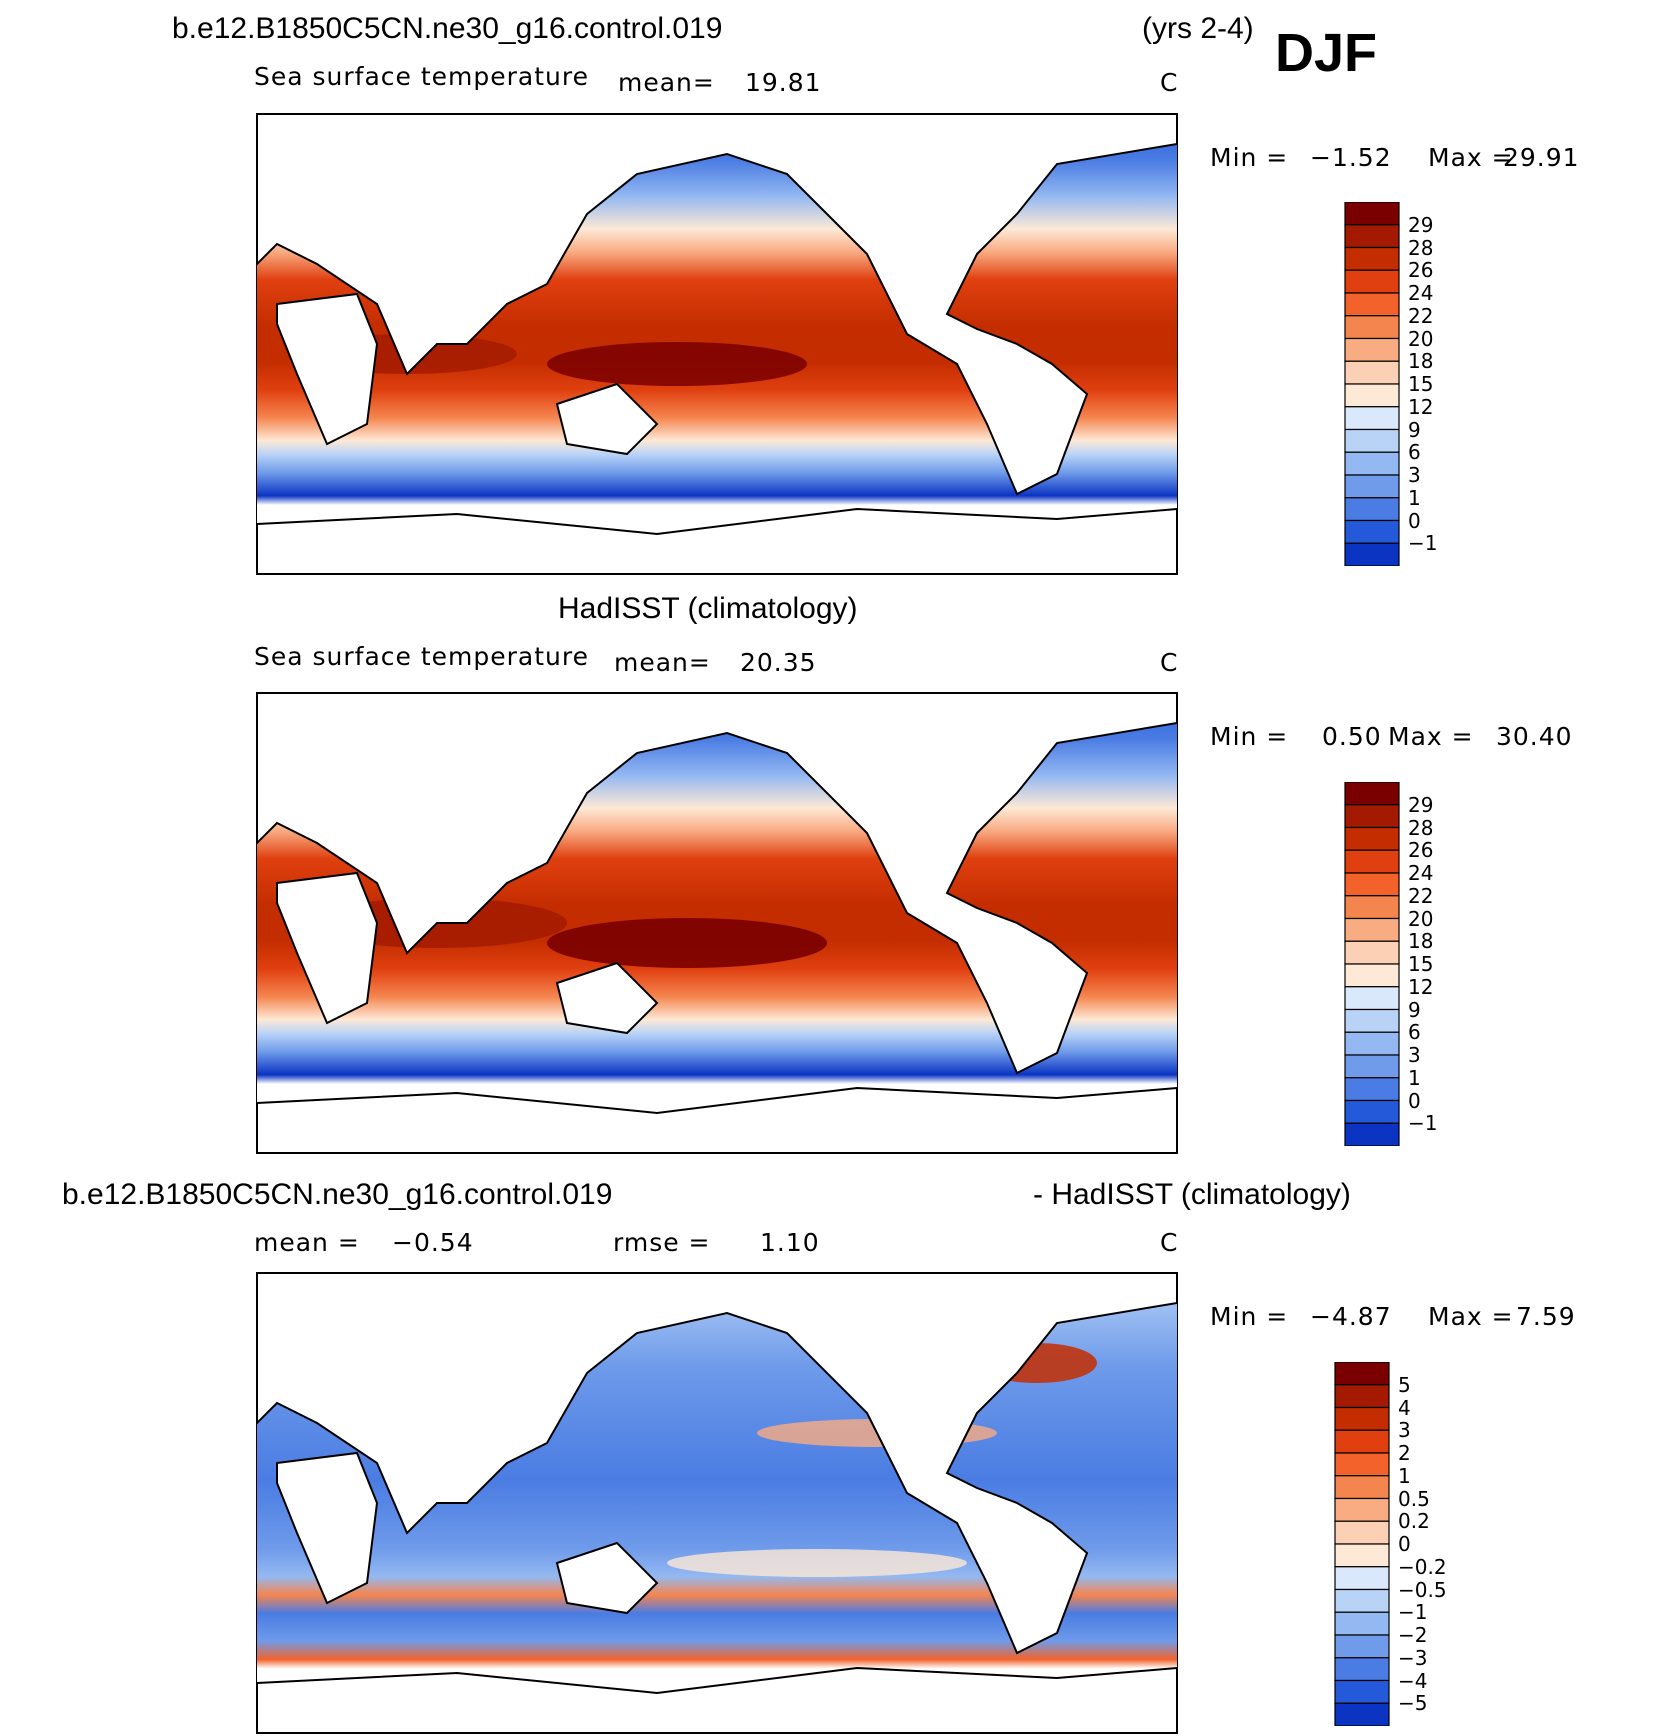 This screenshot has width=1672, height=1736. I want to click on panel3-colorbar-tick-label: 2, so click(1404, 1453).